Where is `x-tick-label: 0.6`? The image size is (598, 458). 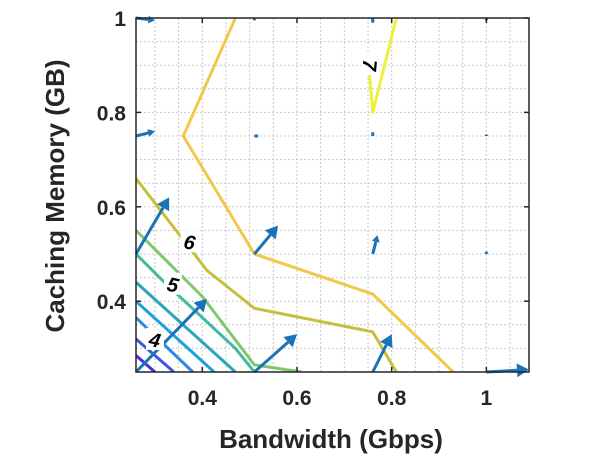
x-tick-label: 0.6 is located at coordinates (296, 398).